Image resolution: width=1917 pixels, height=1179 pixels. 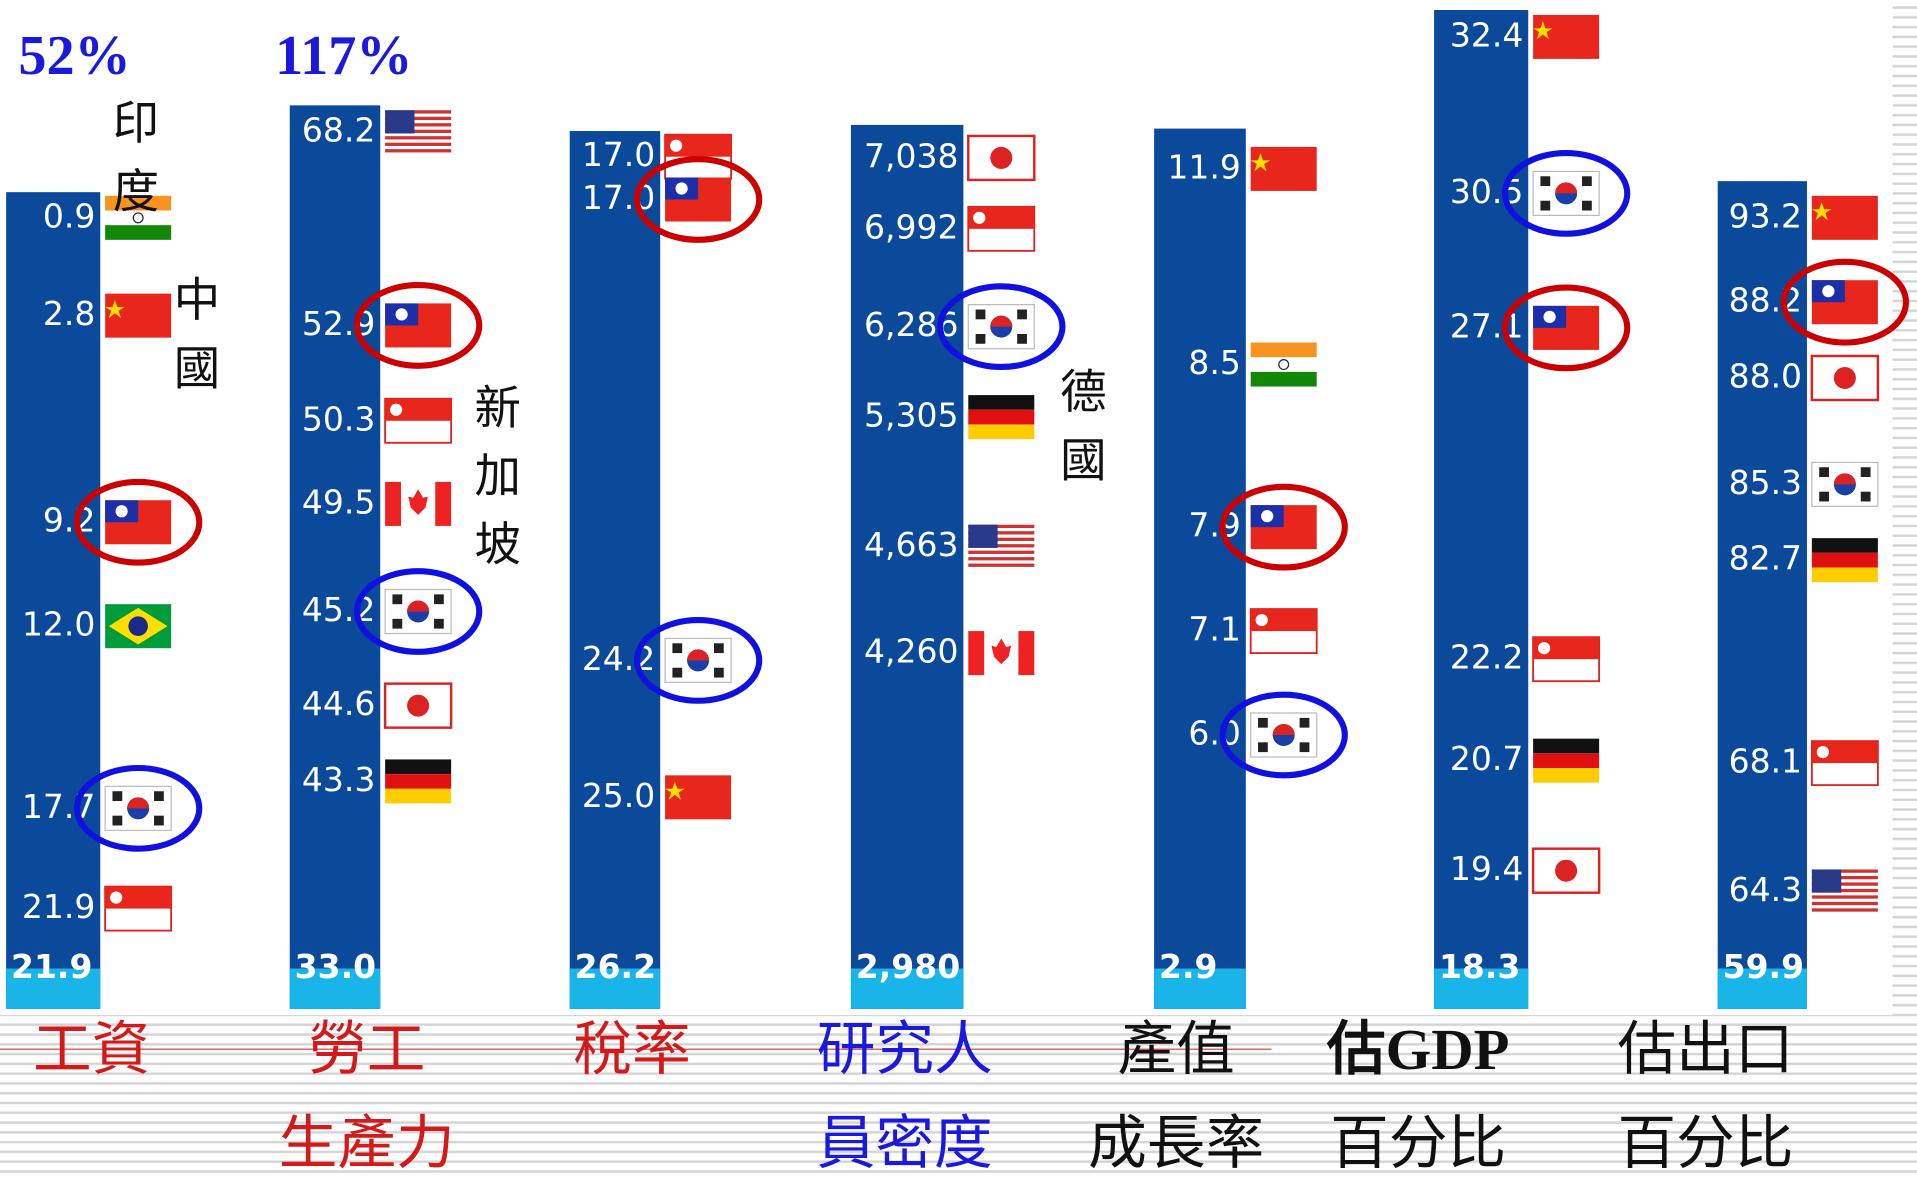 I want to click on value-label: 64.3, so click(x=1765, y=889).